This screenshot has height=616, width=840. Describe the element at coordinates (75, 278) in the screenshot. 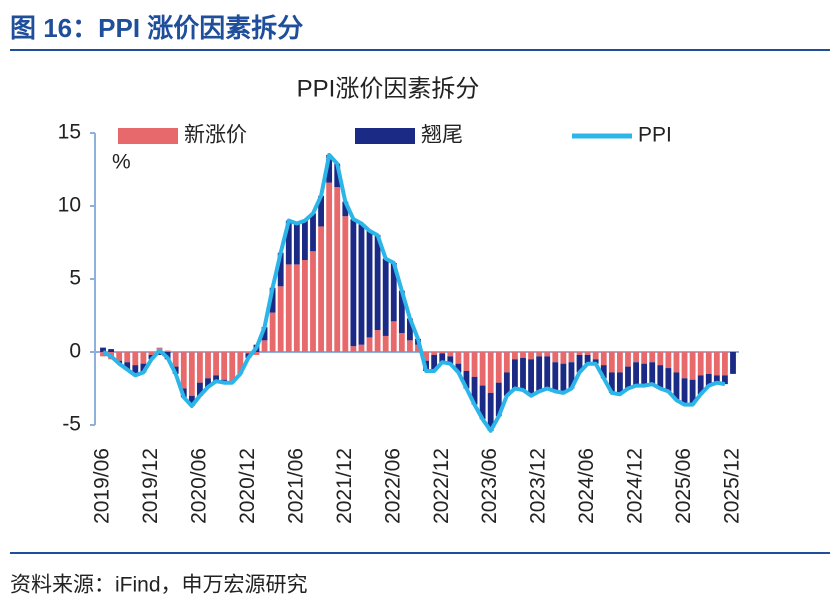

I see `y-tick-label: 5` at that location.